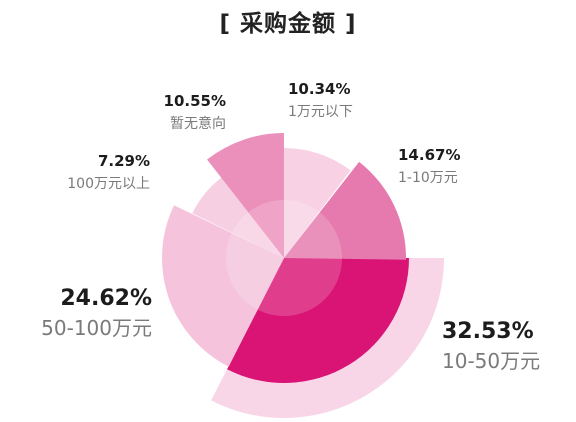 Image resolution: width=576 pixels, height=422 pixels. Describe the element at coordinates (288, 24) in the screenshot. I see `chart-title: [ 采购金额 ]` at that location.